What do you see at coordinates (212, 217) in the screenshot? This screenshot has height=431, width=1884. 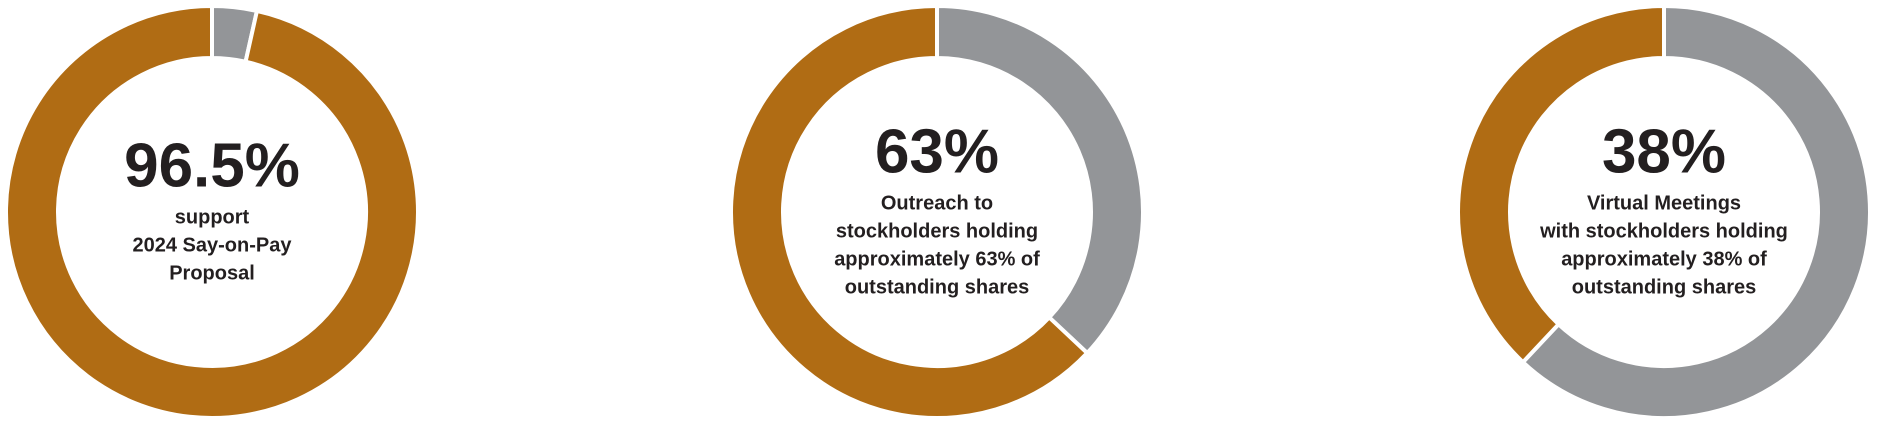 I see `description-line: support` at bounding box center [212, 217].